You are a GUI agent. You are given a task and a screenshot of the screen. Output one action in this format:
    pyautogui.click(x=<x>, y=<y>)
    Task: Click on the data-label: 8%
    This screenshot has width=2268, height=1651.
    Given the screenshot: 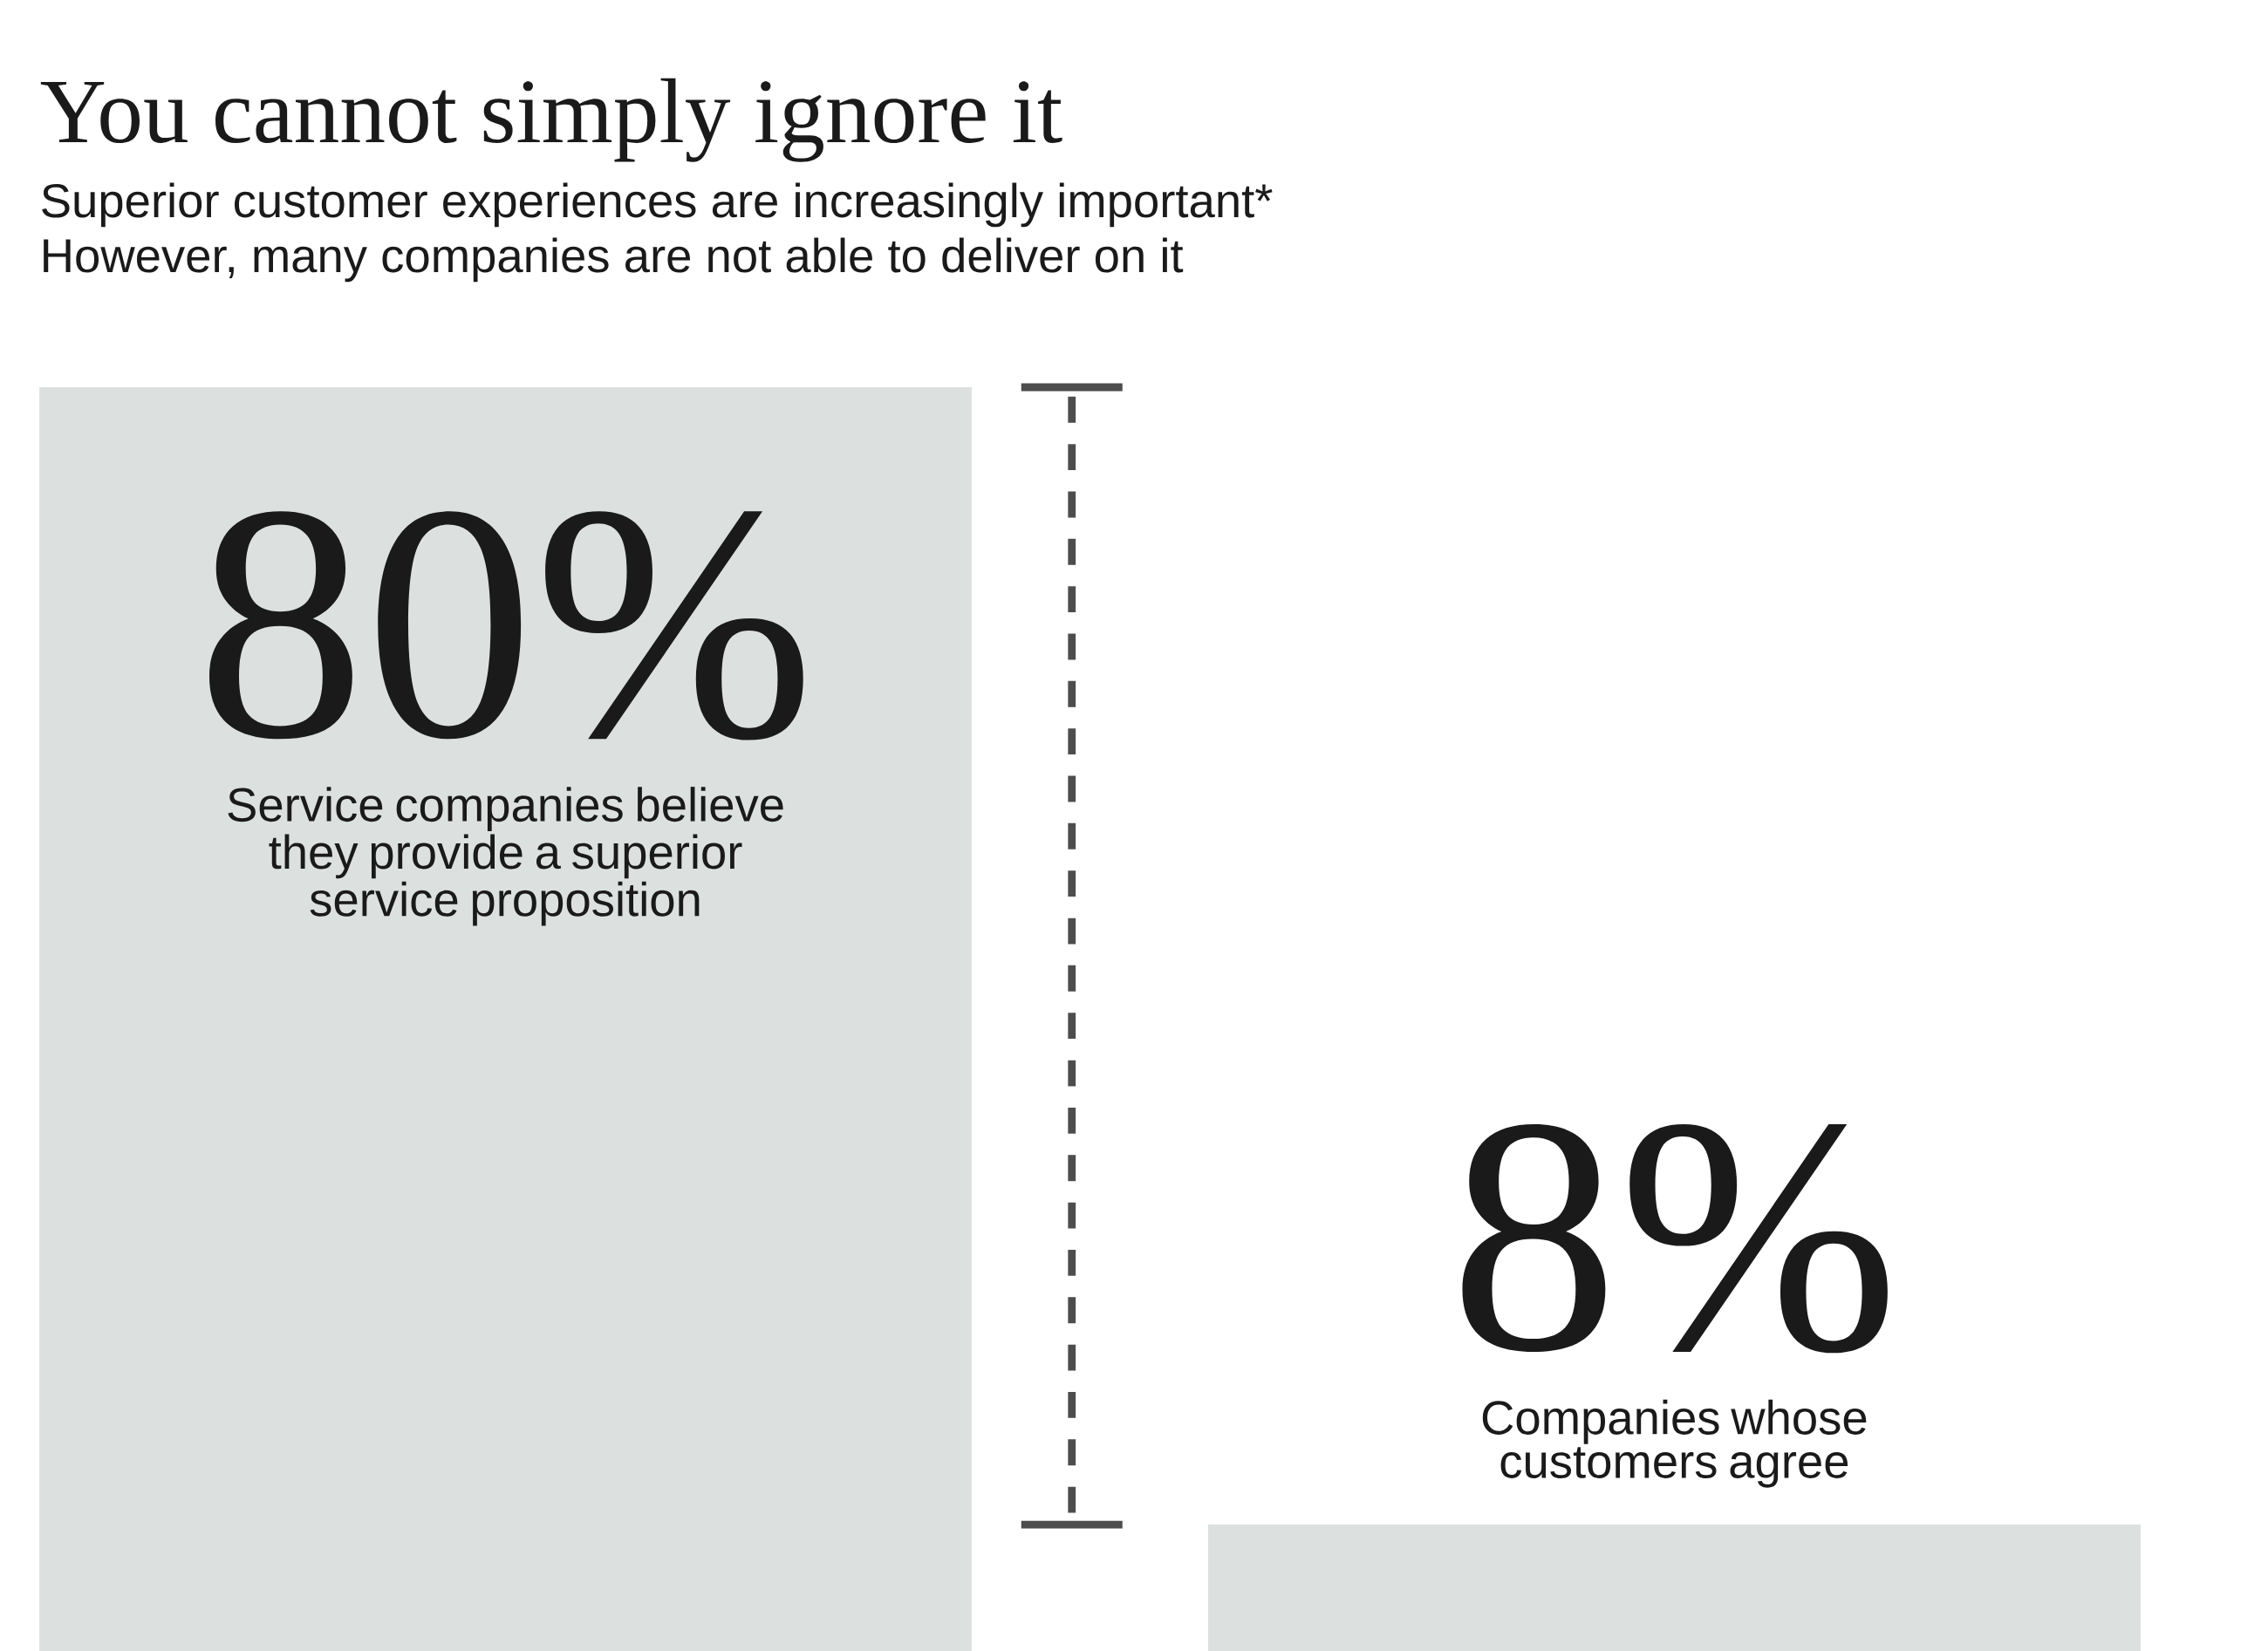 What is the action you would take?
    pyautogui.click(x=1675, y=1239)
    